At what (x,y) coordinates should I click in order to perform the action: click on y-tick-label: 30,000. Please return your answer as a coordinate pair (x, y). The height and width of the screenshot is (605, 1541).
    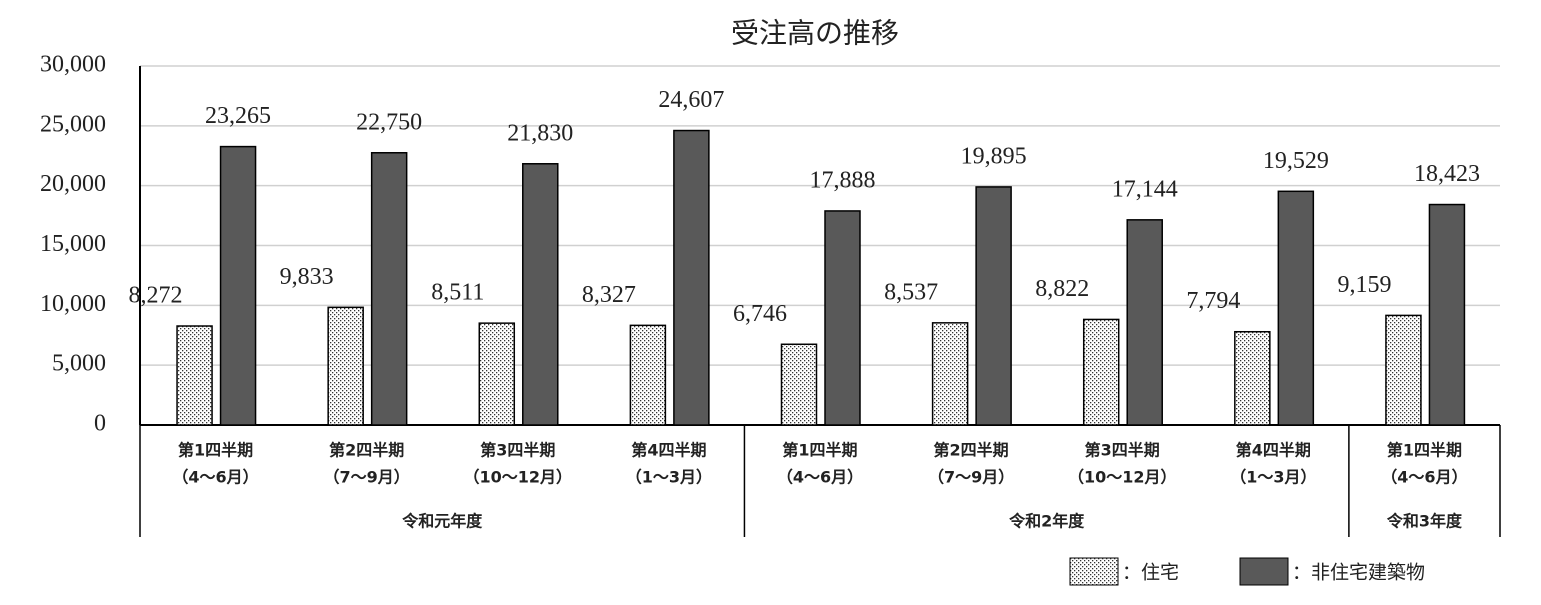
    Looking at the image, I should click on (73, 65).